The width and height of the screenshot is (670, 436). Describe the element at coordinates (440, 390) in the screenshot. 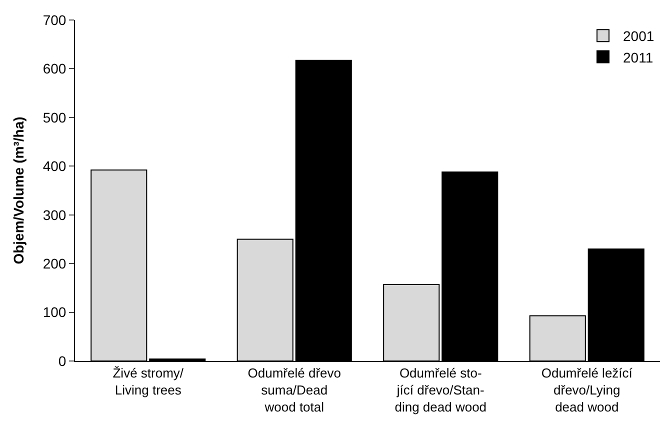

I see `x-tick-label: Odumřelé sto- jící dřevo/Stan- ding dead wood` at that location.